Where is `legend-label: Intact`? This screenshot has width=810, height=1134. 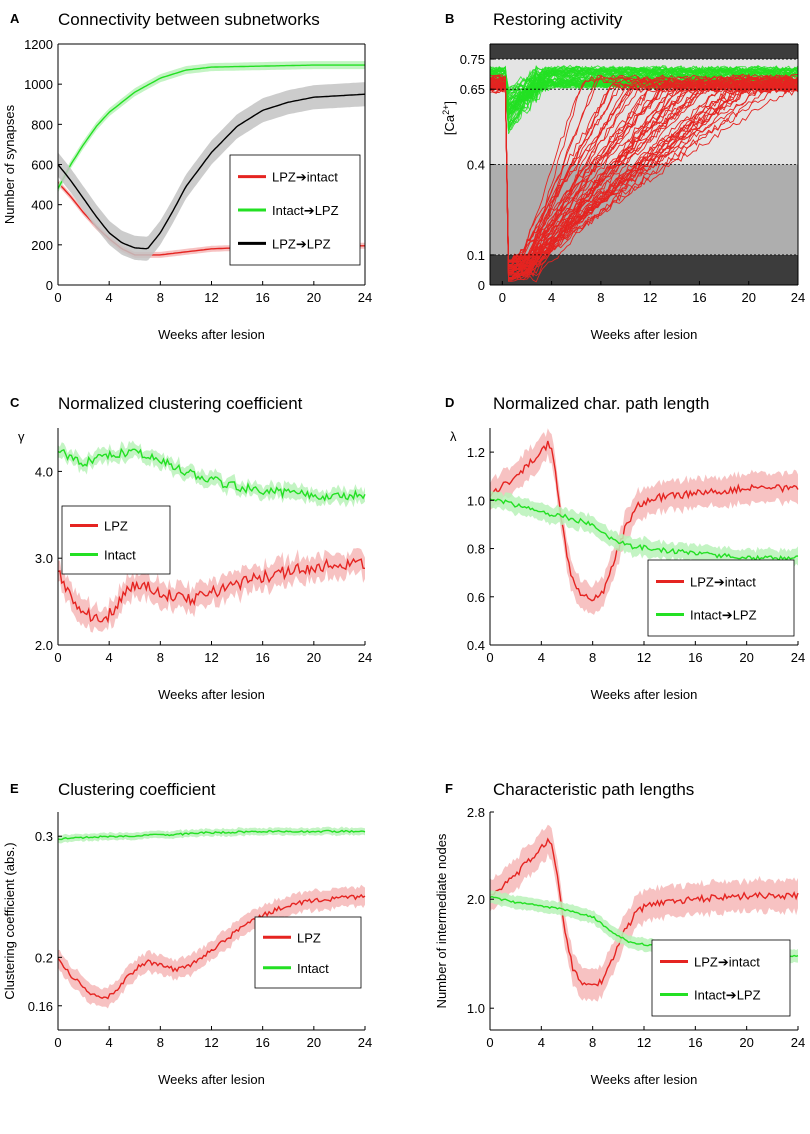 legend-label: Intact is located at coordinates (313, 968).